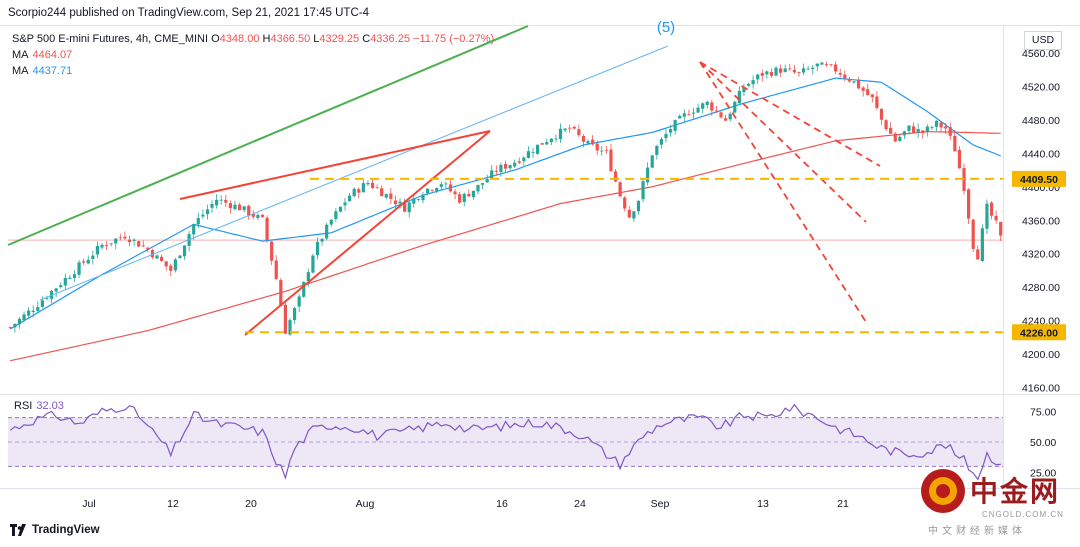  I want to click on ma1-row: MA 4464.07, so click(253, 55).